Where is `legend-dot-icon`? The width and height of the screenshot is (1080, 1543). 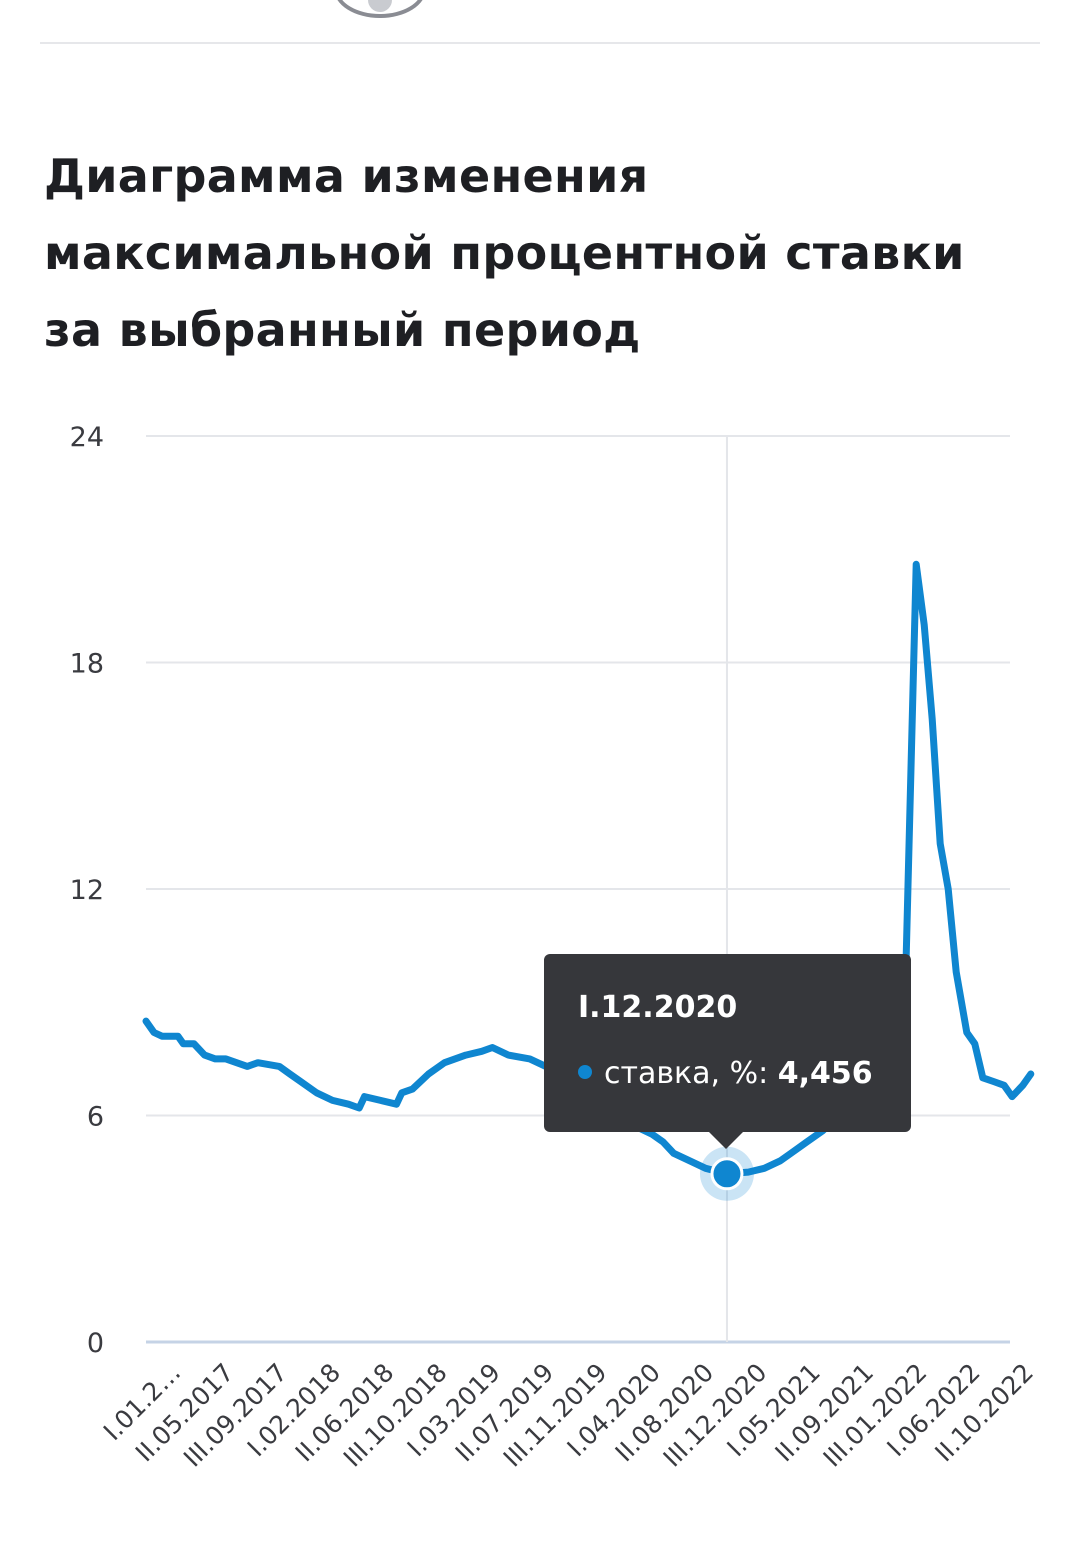
legend-dot-icon is located at coordinates (585, 1072).